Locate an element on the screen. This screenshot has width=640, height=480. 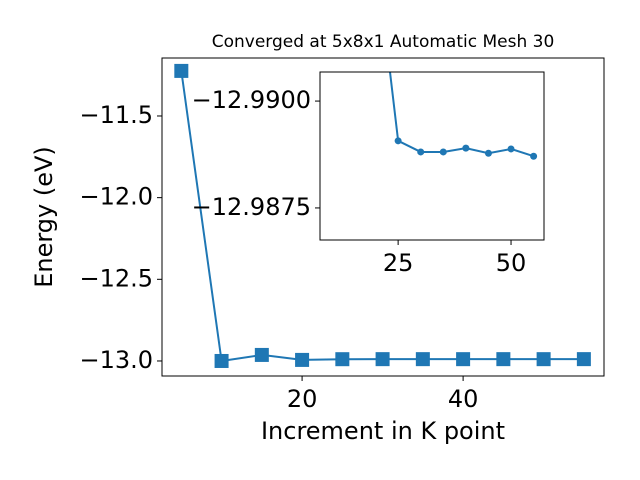
series-group is located at coordinates (463, 116).